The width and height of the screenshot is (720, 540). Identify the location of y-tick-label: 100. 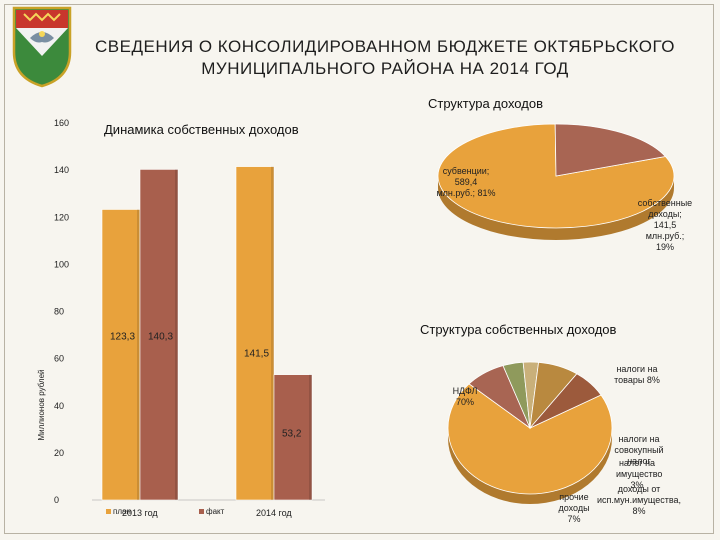
(61, 264).